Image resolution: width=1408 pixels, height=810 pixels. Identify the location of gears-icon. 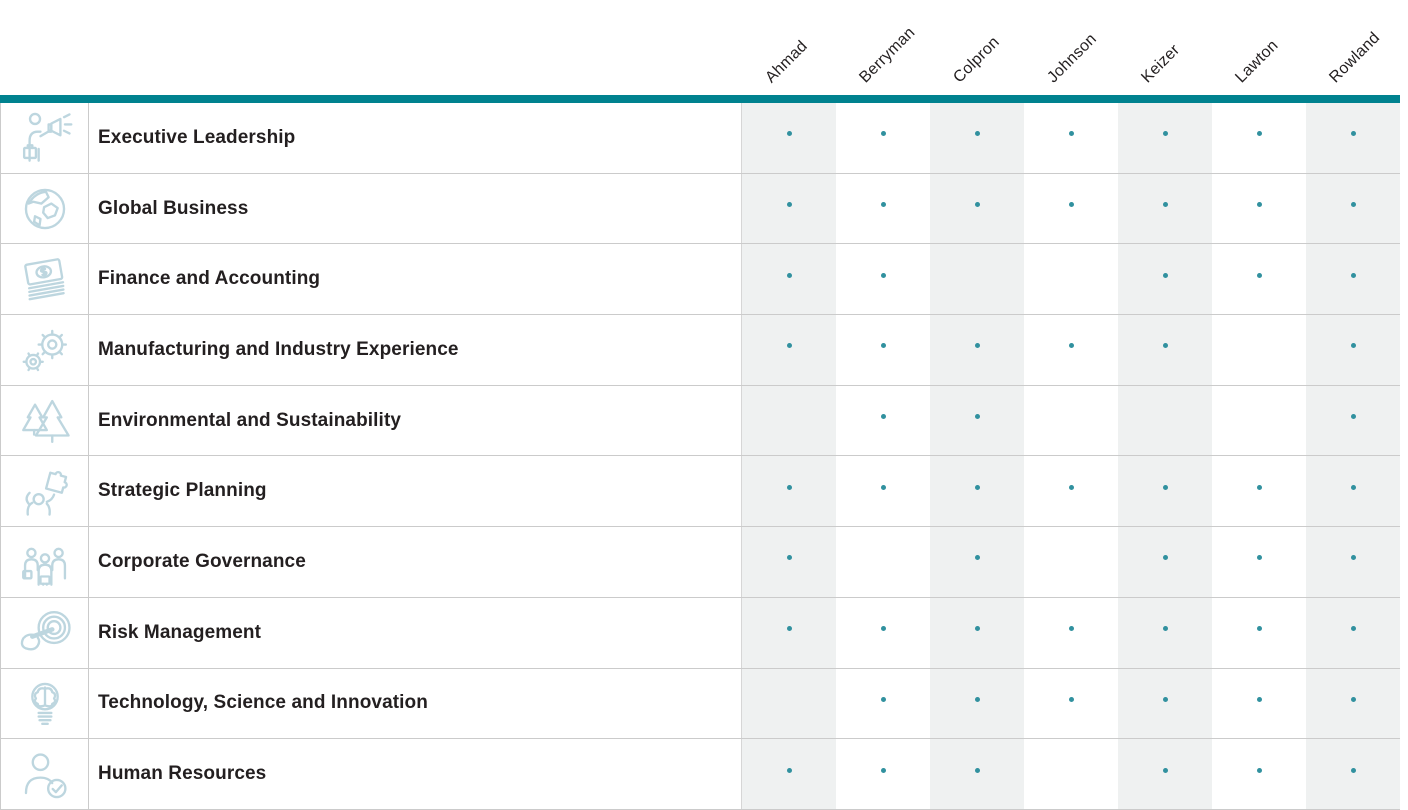
(45, 350).